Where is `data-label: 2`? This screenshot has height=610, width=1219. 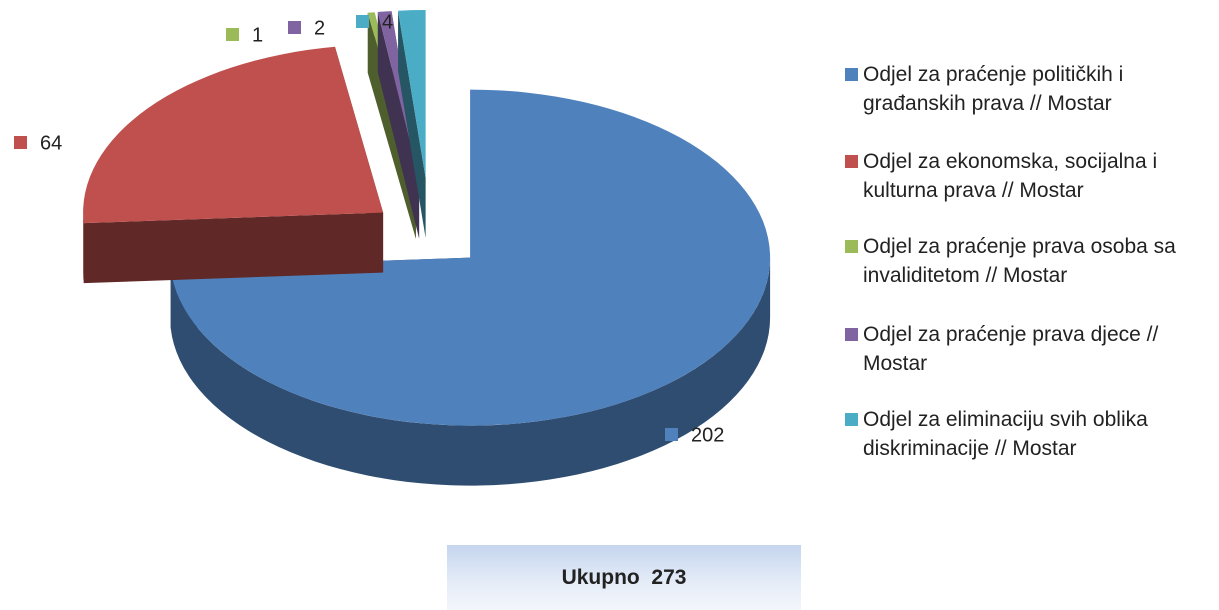
data-label: 2 is located at coordinates (319, 28).